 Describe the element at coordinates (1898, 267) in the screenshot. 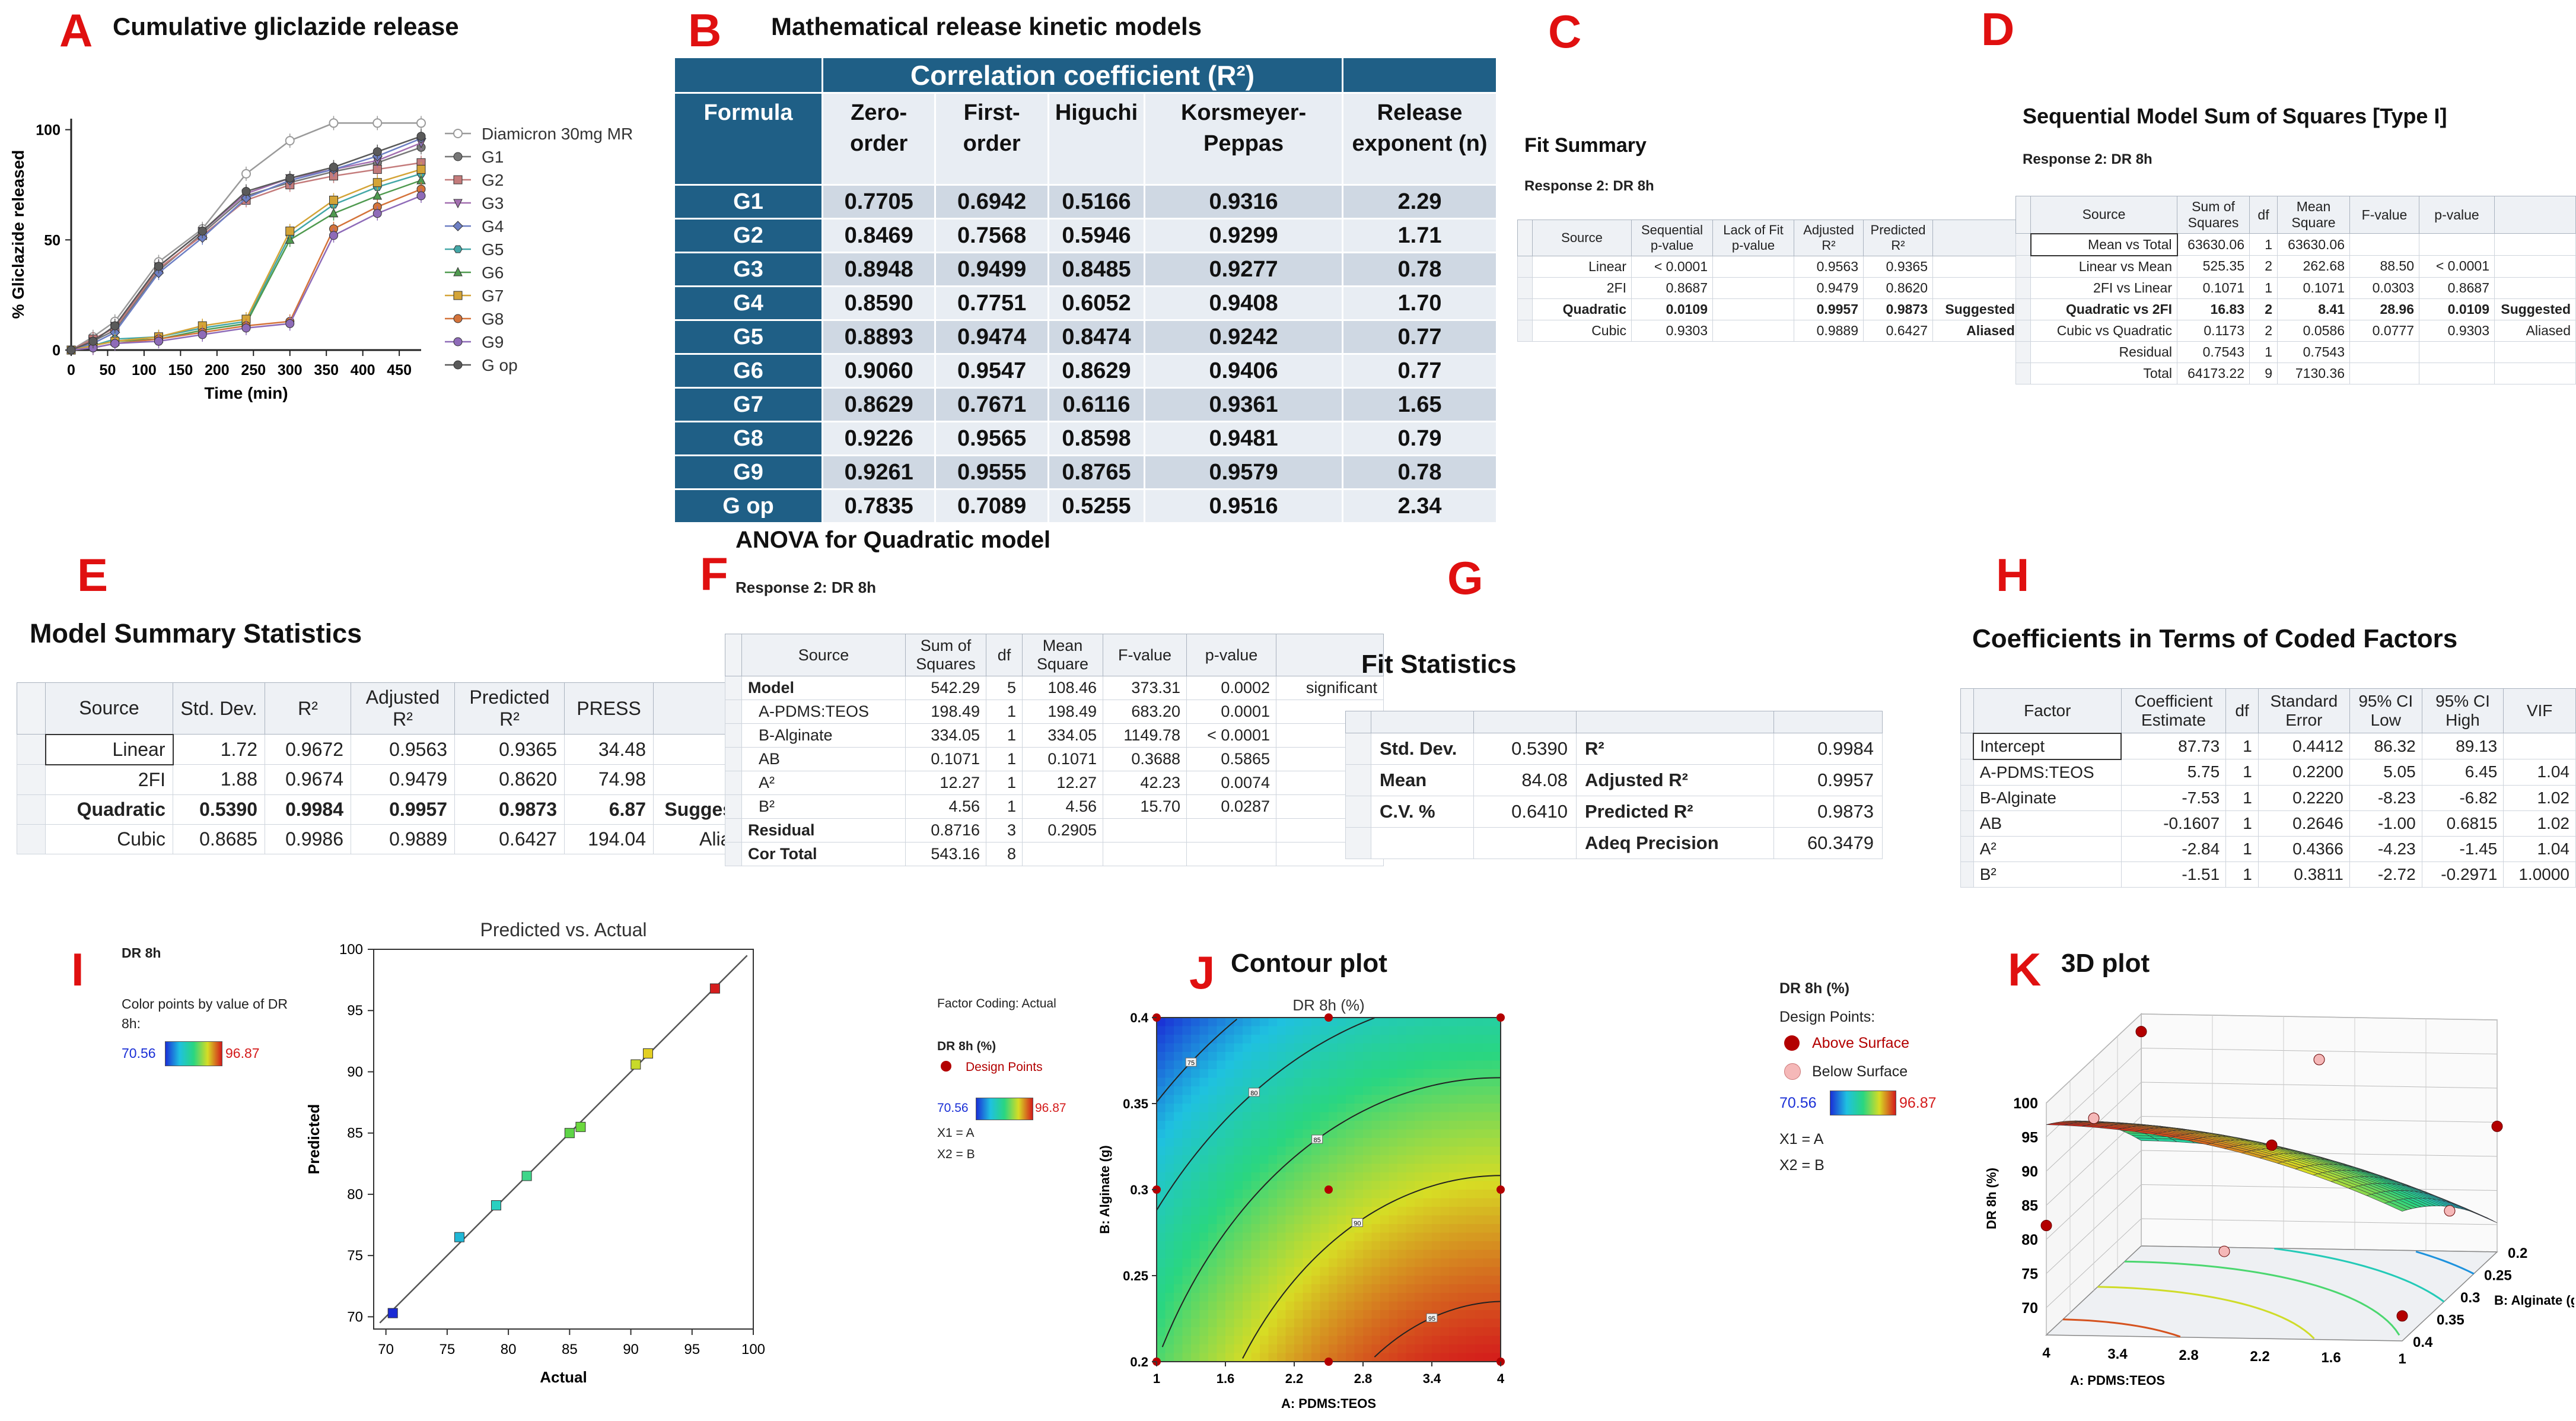

I see `table-cell: 0.9365` at that location.